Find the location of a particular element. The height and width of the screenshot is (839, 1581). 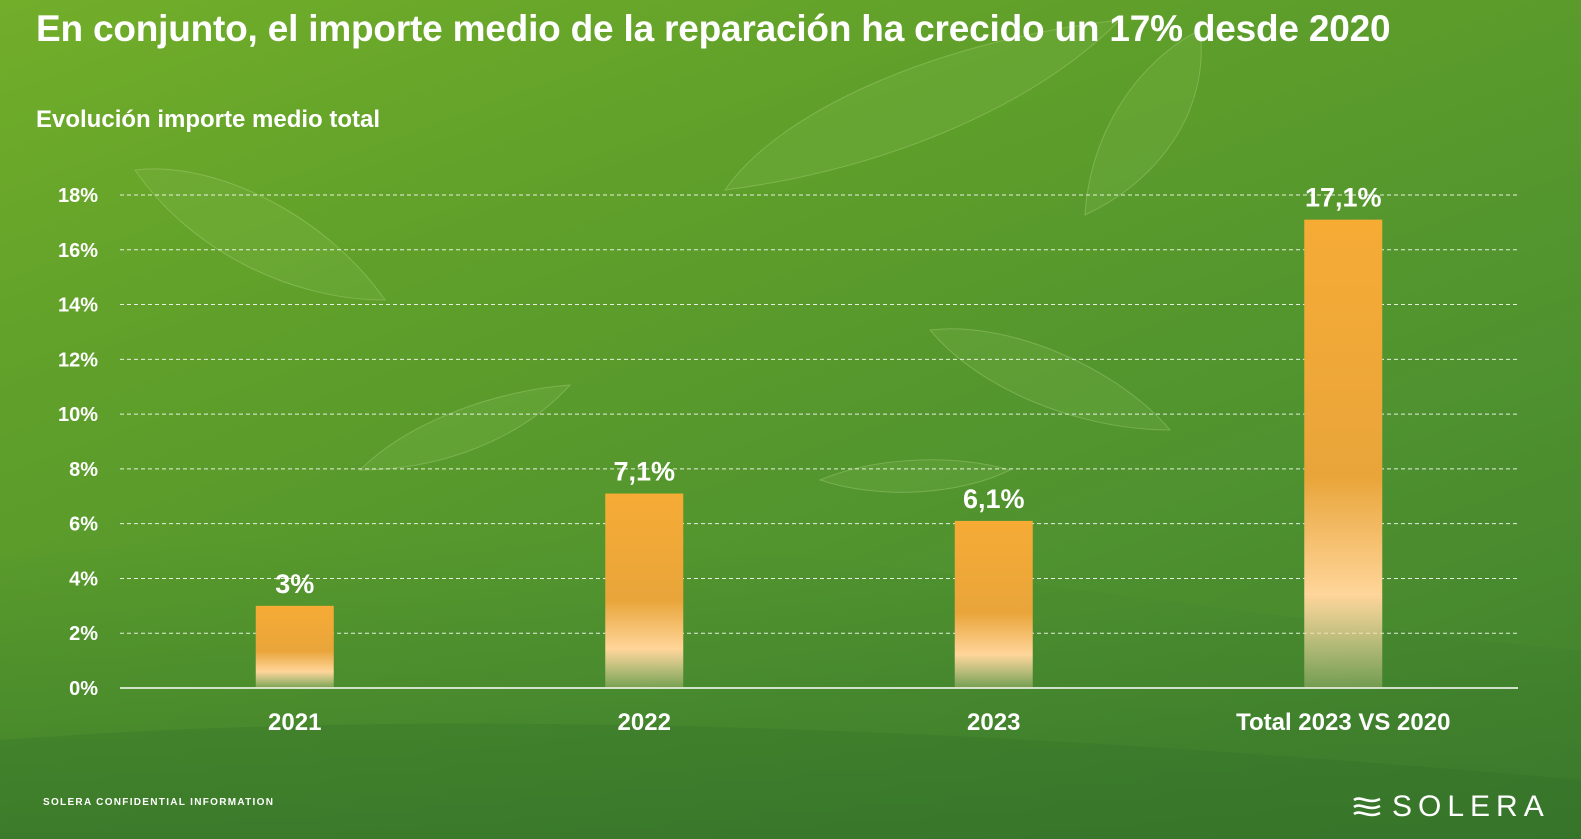

bar-2023 is located at coordinates (993, 604).